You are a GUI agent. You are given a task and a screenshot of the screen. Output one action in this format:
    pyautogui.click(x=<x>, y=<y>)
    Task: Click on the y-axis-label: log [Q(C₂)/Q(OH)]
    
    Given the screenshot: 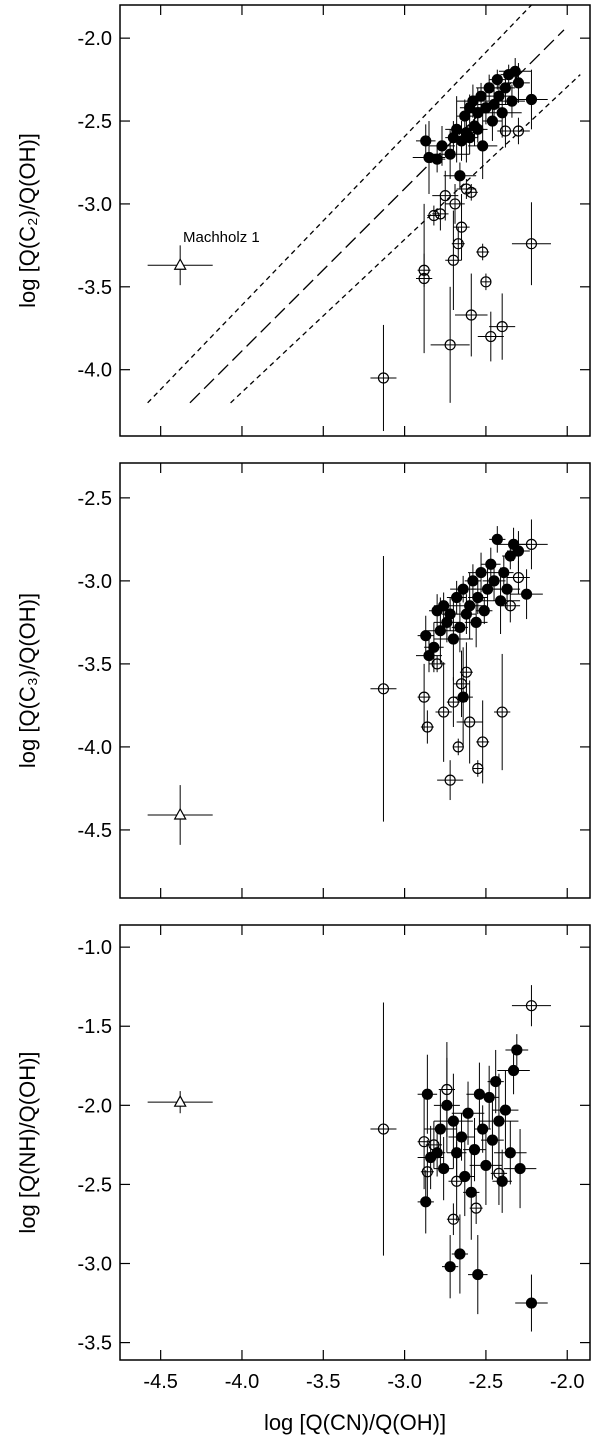 What is the action you would take?
    pyautogui.click(x=27, y=220)
    